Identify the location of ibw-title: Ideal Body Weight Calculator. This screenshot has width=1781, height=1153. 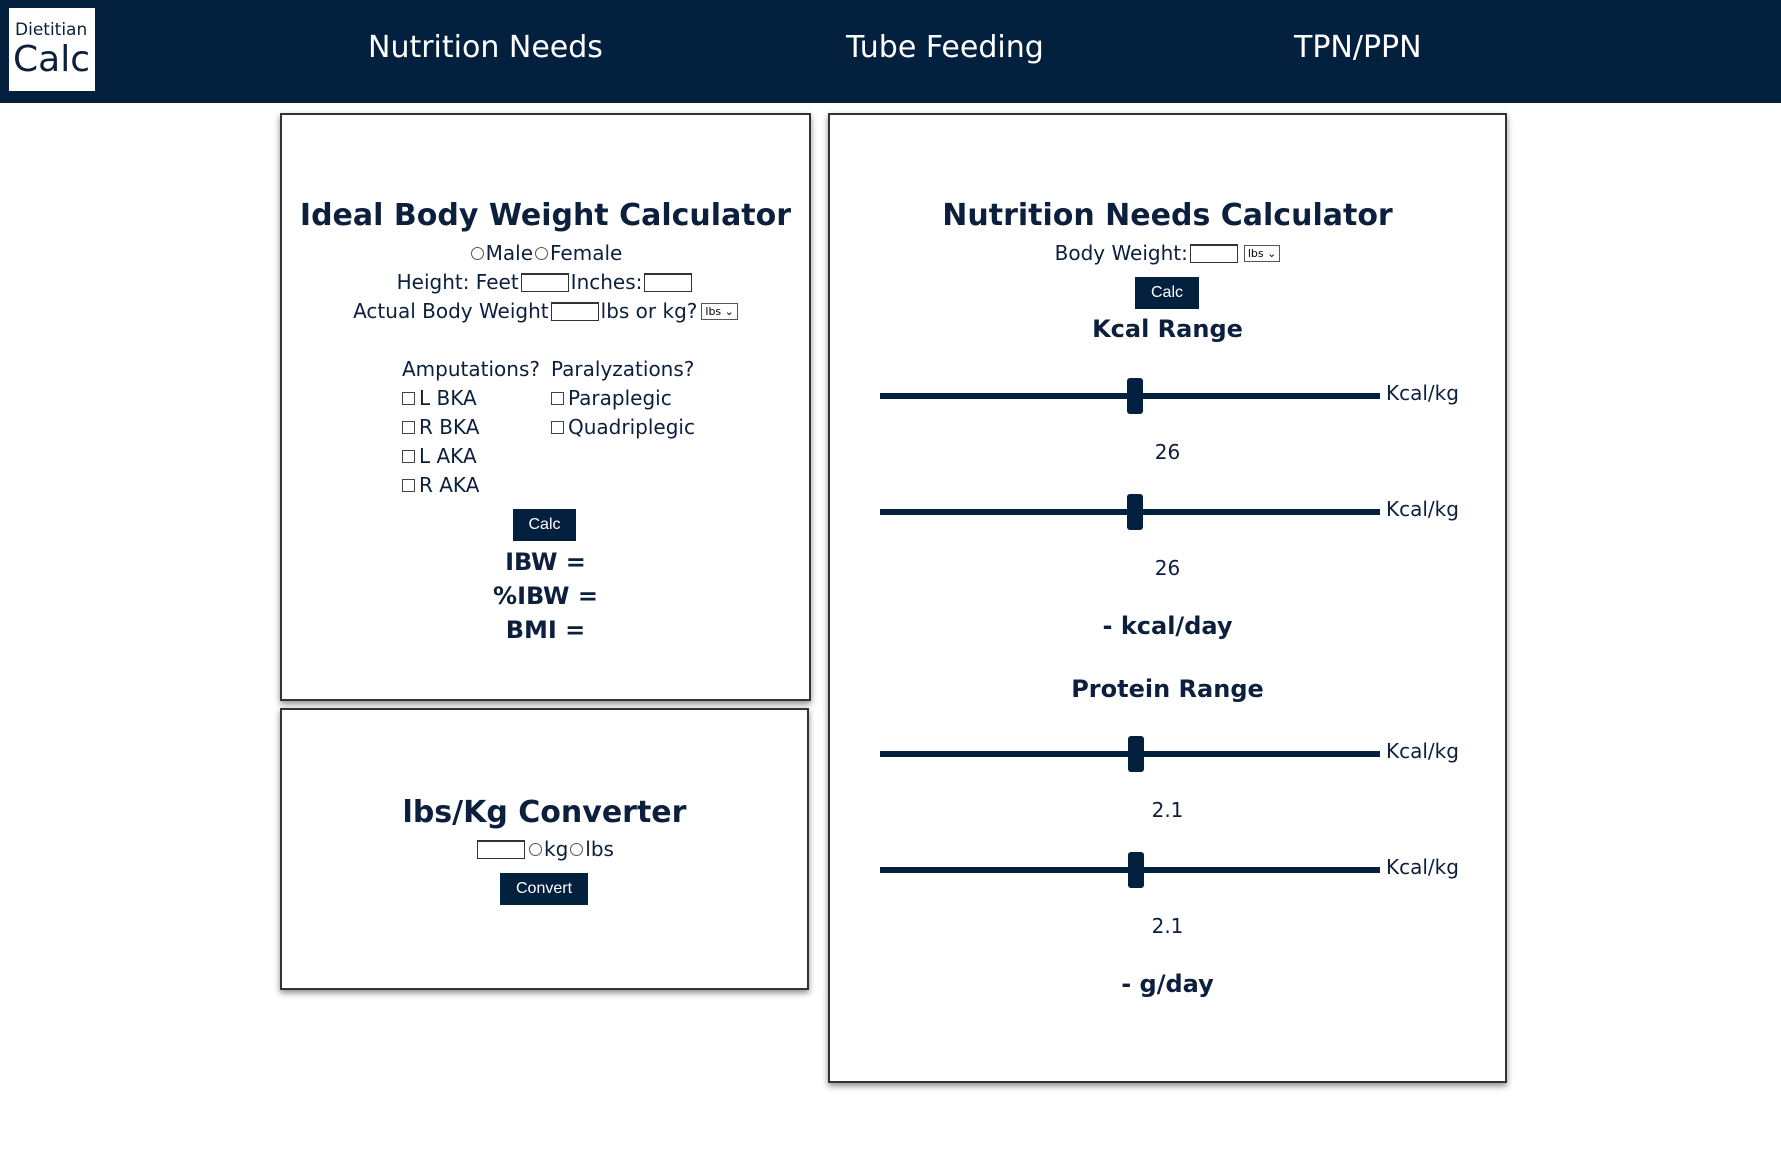
(545, 215).